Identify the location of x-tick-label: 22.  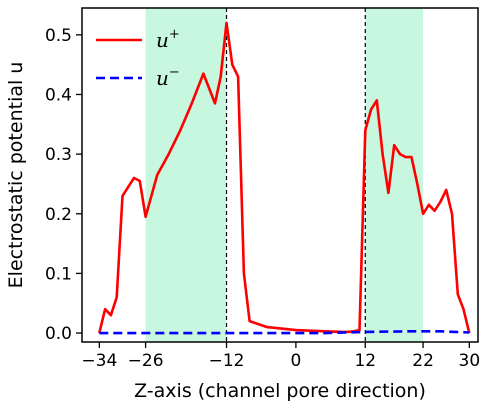
(423, 361).